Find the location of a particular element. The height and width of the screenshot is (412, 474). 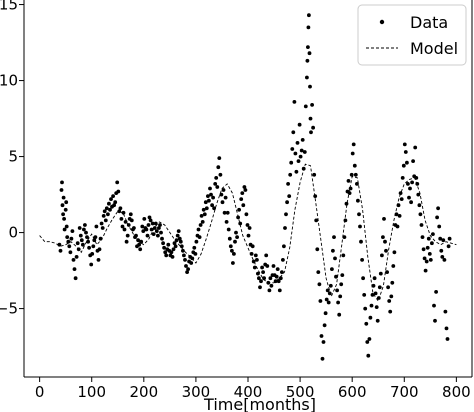

y-tick-label: 10 is located at coordinates (9, 81).